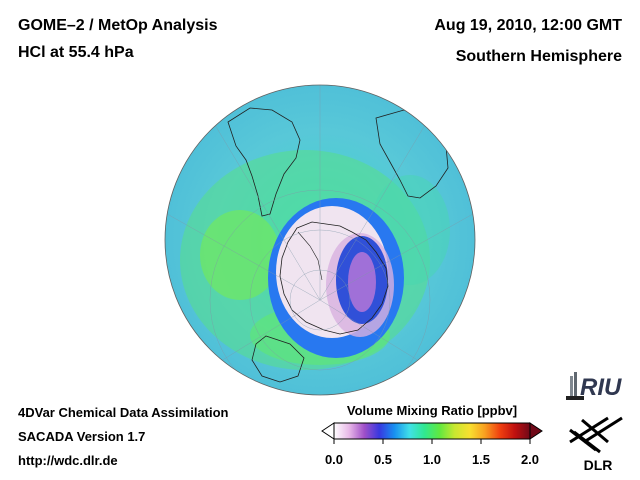  What do you see at coordinates (536, 431) in the screenshot?
I see `colorbar-right-arrow` at bounding box center [536, 431].